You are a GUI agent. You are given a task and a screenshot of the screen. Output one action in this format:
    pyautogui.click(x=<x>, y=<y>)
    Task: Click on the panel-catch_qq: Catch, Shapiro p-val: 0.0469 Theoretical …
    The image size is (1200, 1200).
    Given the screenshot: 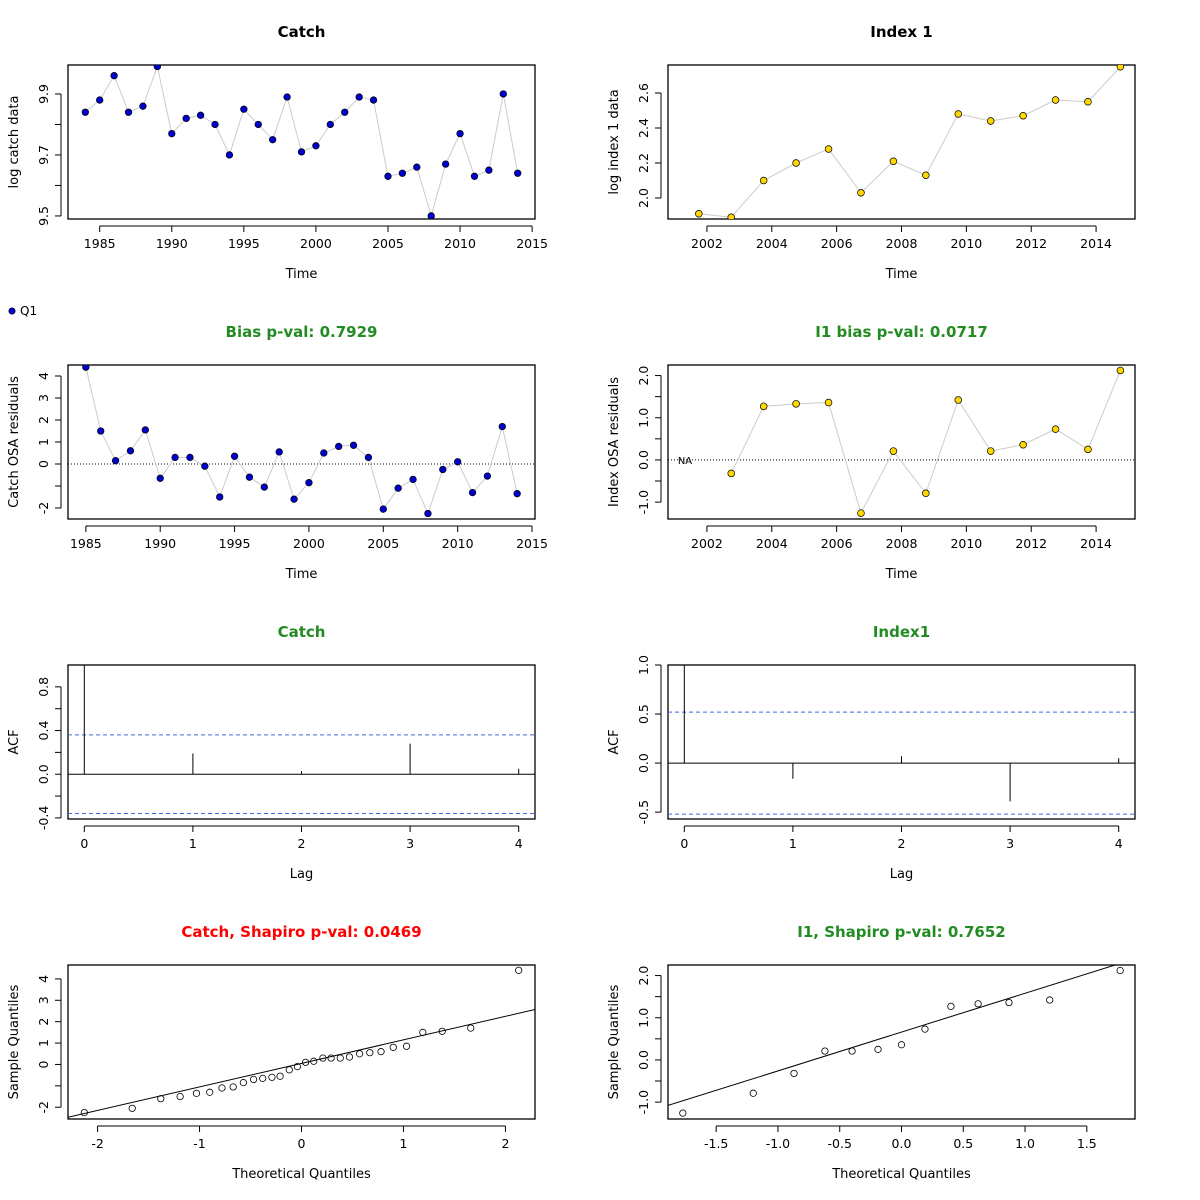 What is the action you would take?
    pyautogui.click(x=271, y=1052)
    